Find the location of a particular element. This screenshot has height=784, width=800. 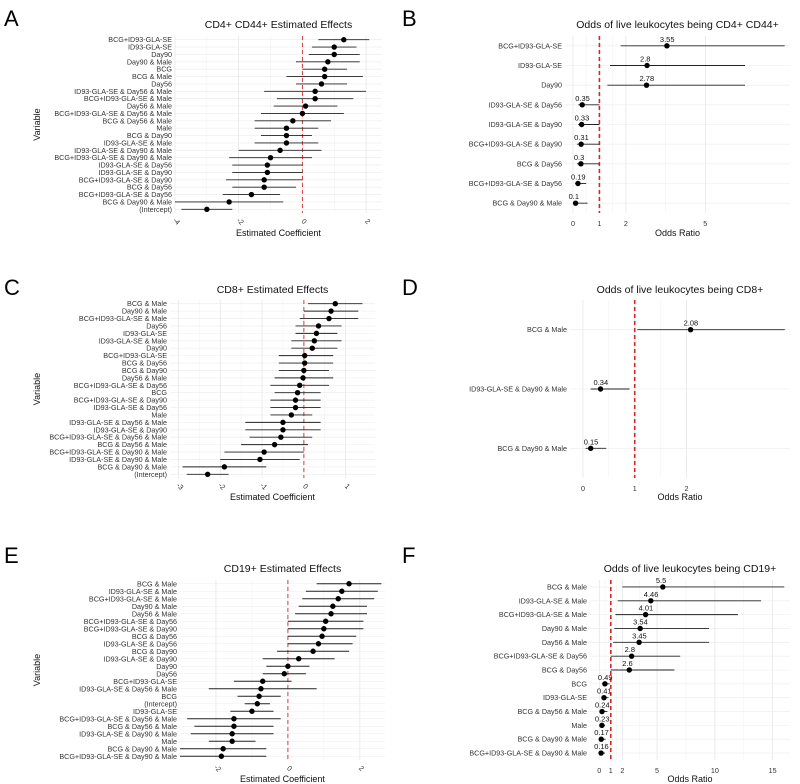

category-label-b: BCG+ID93-GLA-SE & Day56 is located at coordinates (515, 183).